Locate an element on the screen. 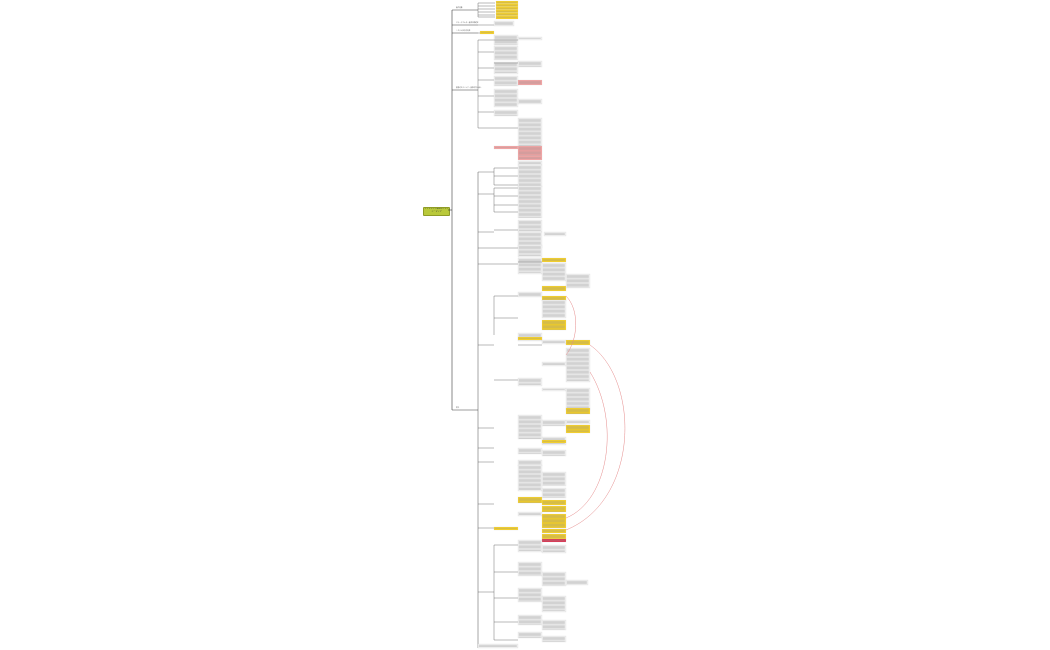 The image size is (1050, 650). branch-label-requirements: 要件定義 is located at coordinates (459, 8).